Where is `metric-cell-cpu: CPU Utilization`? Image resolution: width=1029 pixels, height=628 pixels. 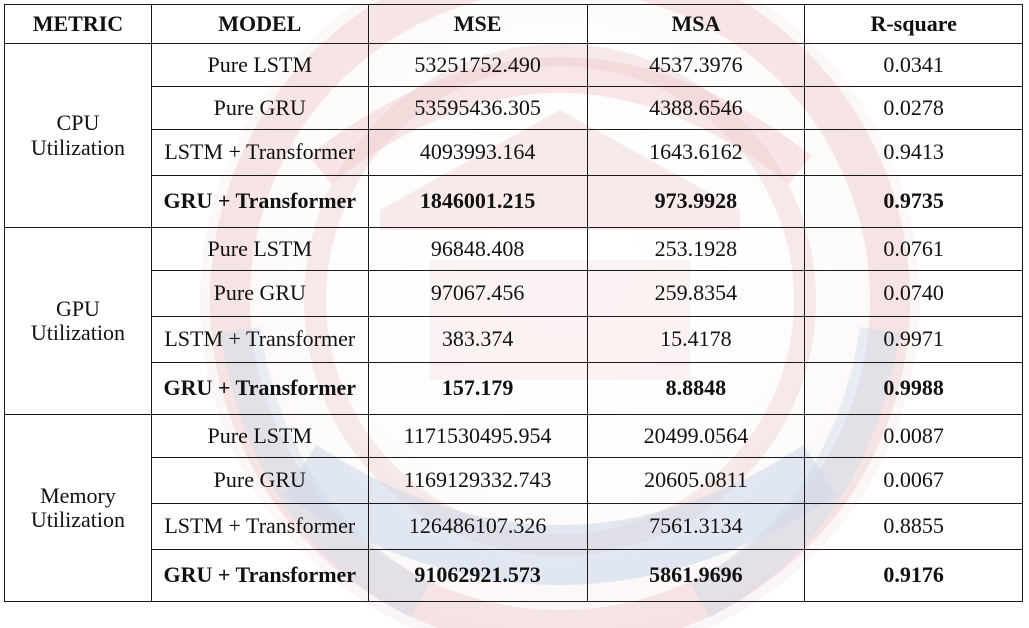
metric-cell-cpu: CPU Utilization is located at coordinates (78, 135).